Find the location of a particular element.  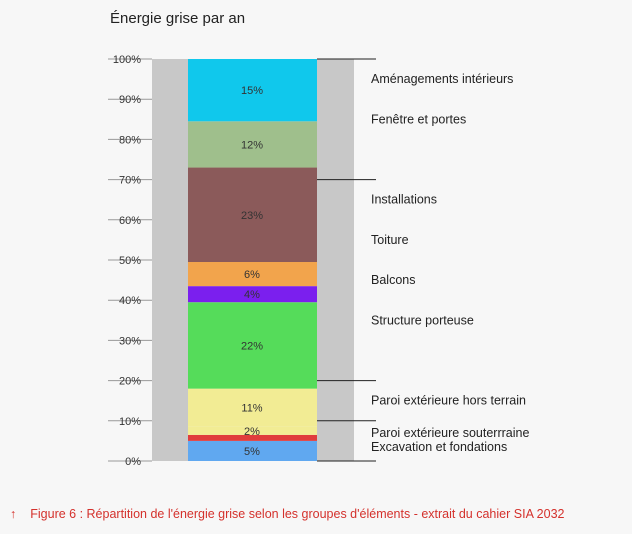

y-tick-label: 90% is located at coordinates (130, 100).